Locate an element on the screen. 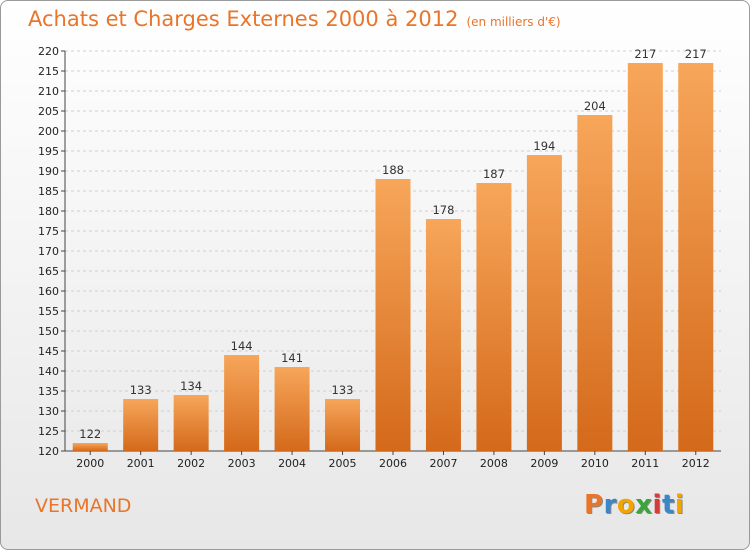  y-tick-label: 155 is located at coordinates (48, 311).